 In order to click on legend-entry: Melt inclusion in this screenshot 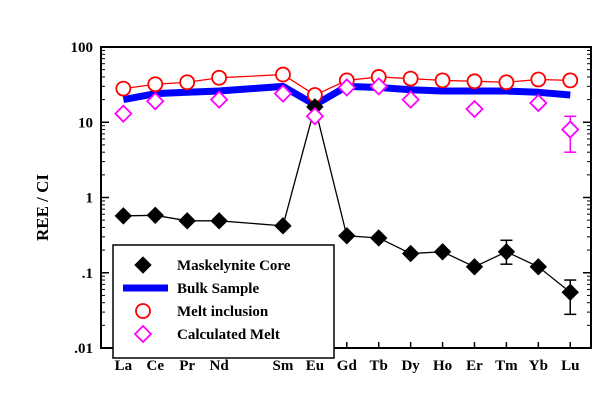, I will do `click(202, 311)`.